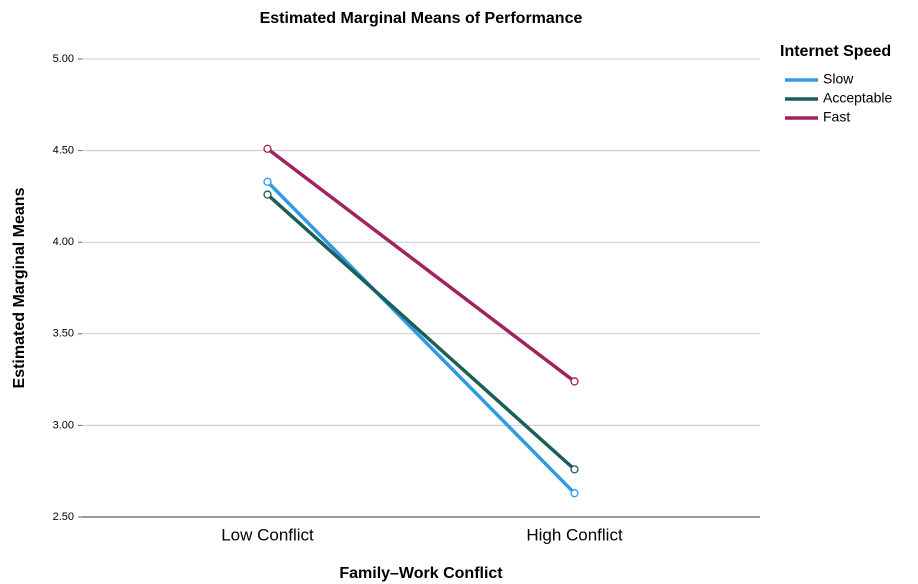  What do you see at coordinates (421, 265) in the screenshot?
I see `series-line` at bounding box center [421, 265].